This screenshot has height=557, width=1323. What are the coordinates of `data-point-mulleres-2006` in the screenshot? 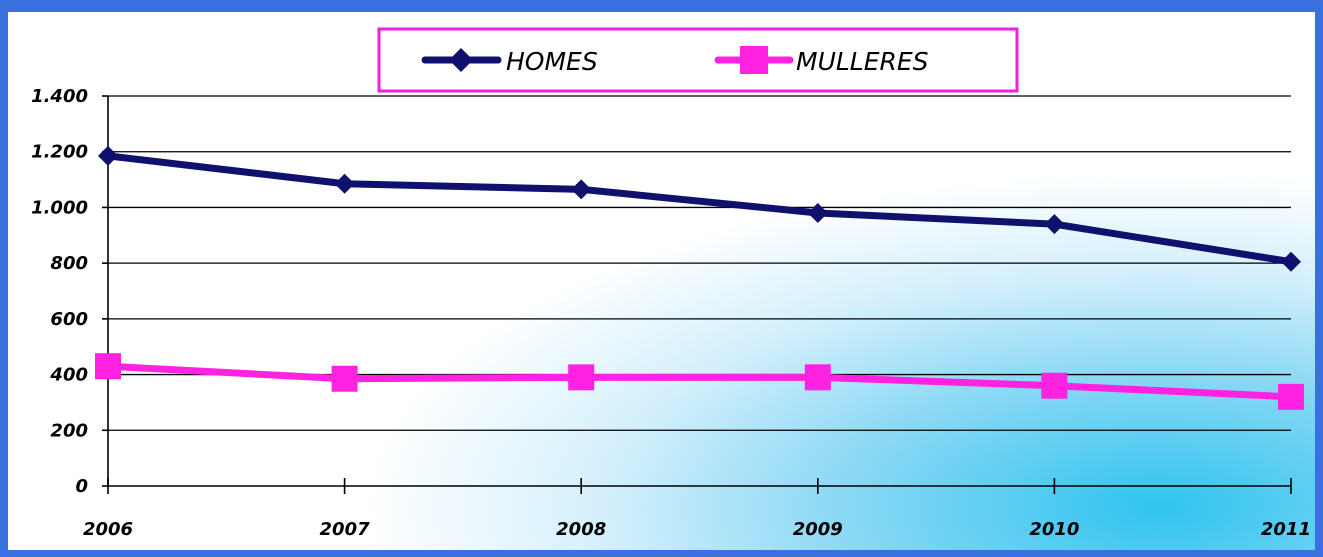 It's located at (108, 366).